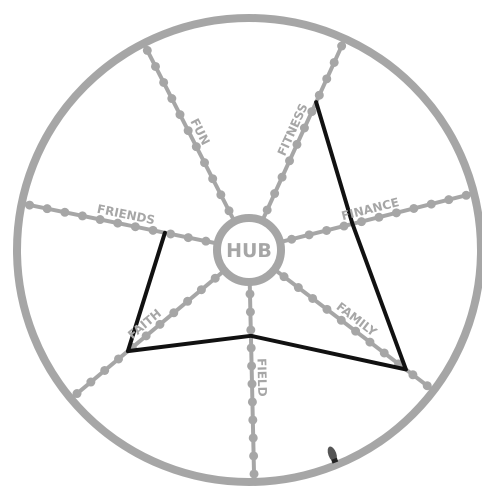 Image resolution: width=482 pixels, height=487 pixels. What do you see at coordinates (262, 377) in the screenshot?
I see `spoke-label: FIELD` at bounding box center [262, 377].